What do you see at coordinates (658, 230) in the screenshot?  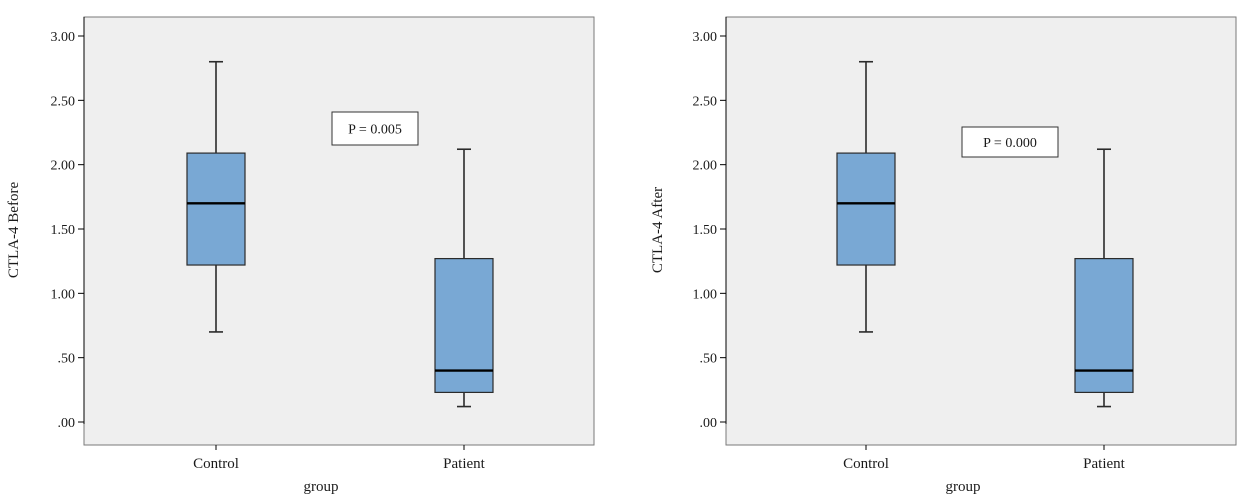 I see `y-axis-title: CTLA-4 After` at bounding box center [658, 230].